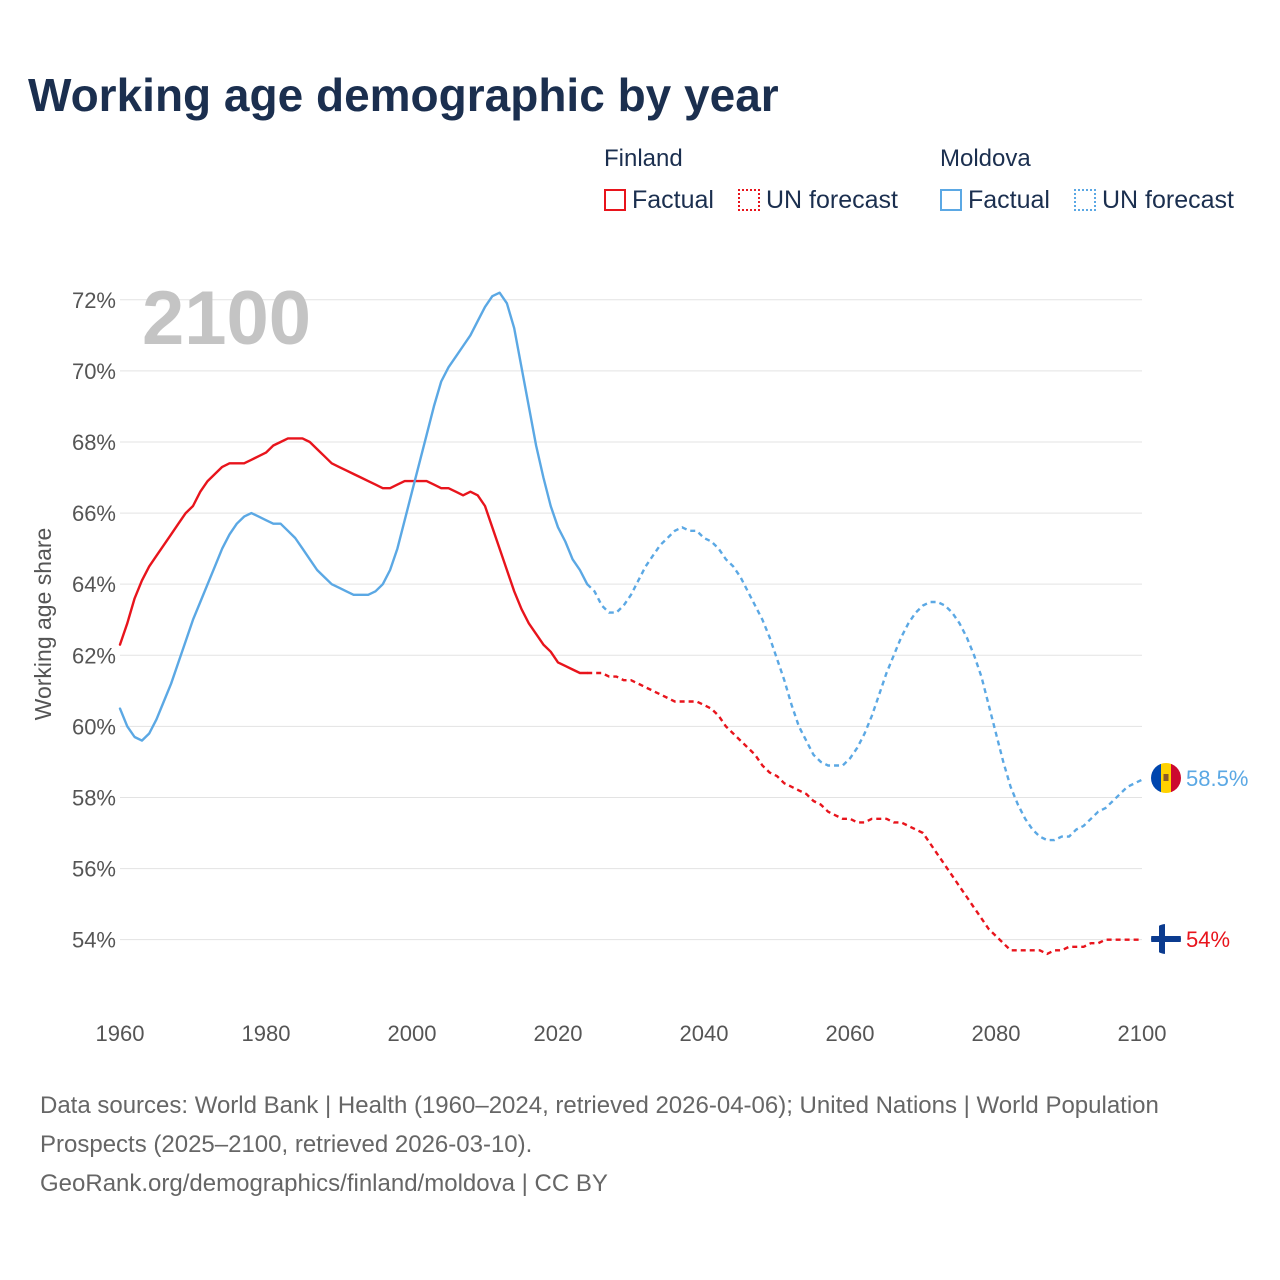  What do you see at coordinates (94, 726) in the screenshot?
I see `y-tick-label-60: 60%` at bounding box center [94, 726].